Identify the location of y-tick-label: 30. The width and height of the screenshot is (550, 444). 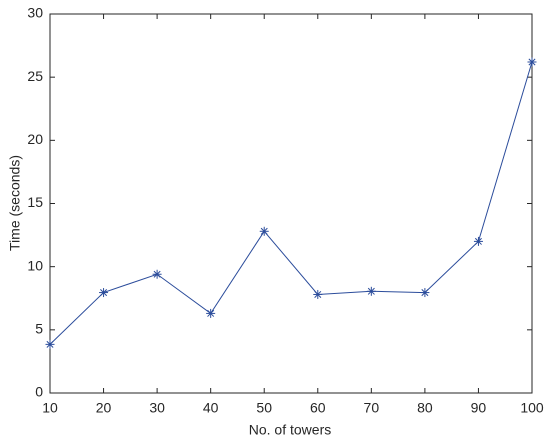
(35, 13).